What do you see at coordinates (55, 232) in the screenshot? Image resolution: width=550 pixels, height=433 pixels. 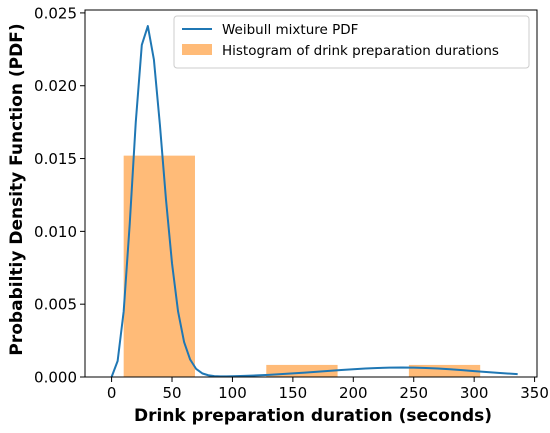 I see `y-tick-label: 0.010` at bounding box center [55, 232].